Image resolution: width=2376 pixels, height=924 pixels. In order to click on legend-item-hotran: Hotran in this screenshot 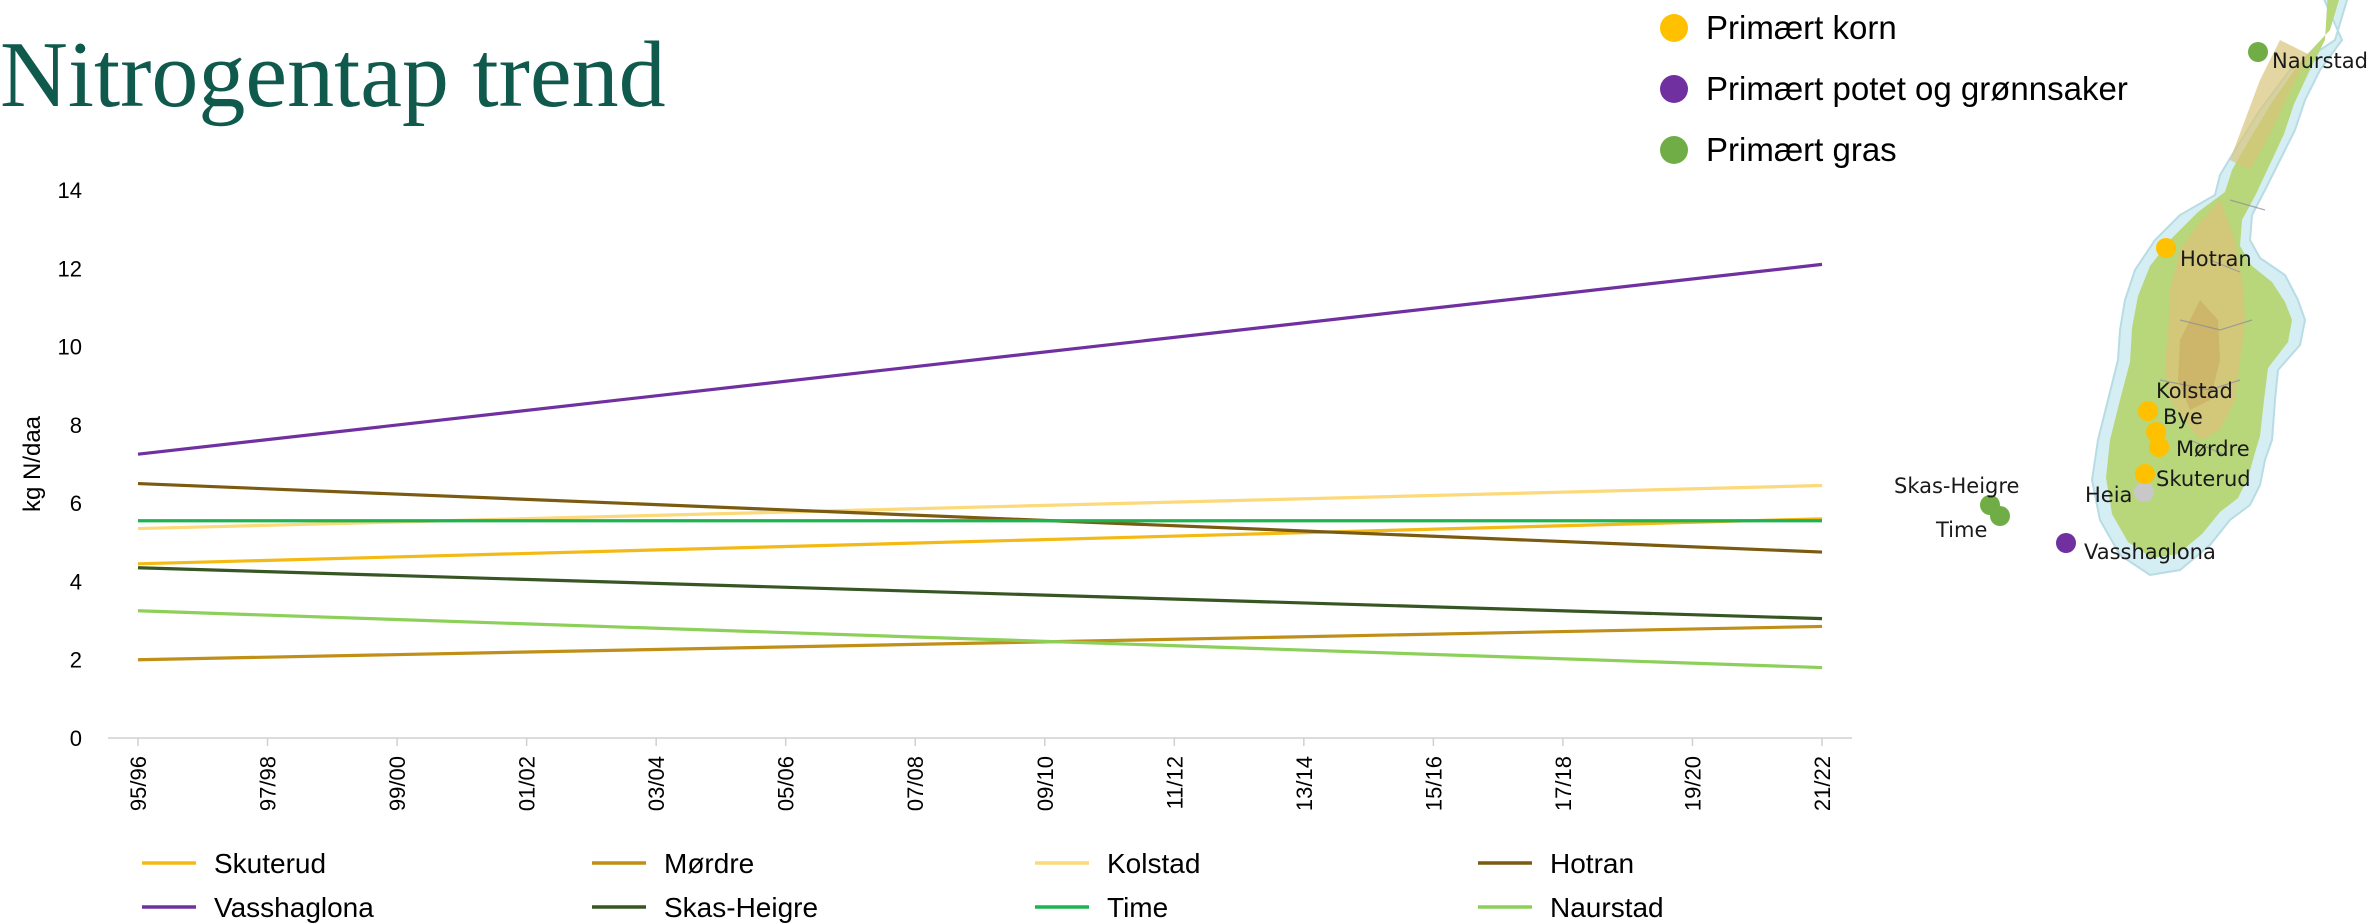, I will do `click(1556, 863)`.